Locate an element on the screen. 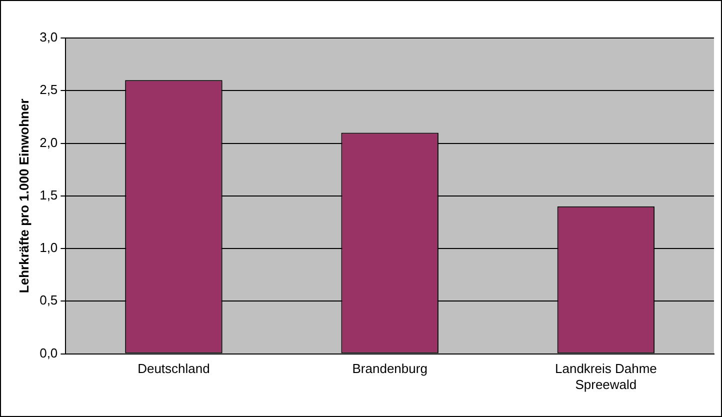 The height and width of the screenshot is (417, 722). y-tick-label: 3,0 is located at coordinates (49, 37).